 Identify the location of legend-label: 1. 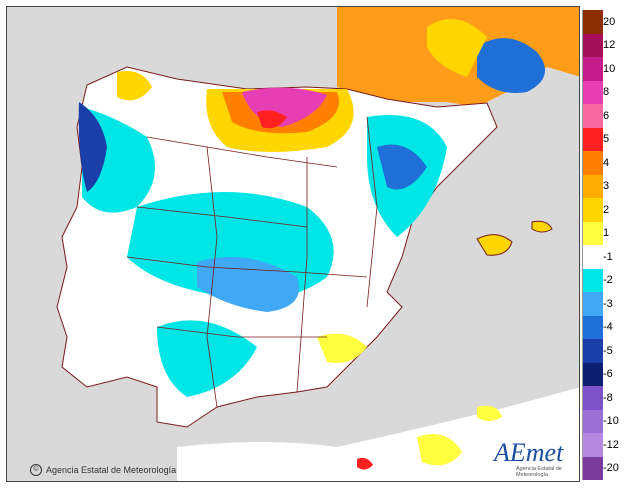
(606, 233).